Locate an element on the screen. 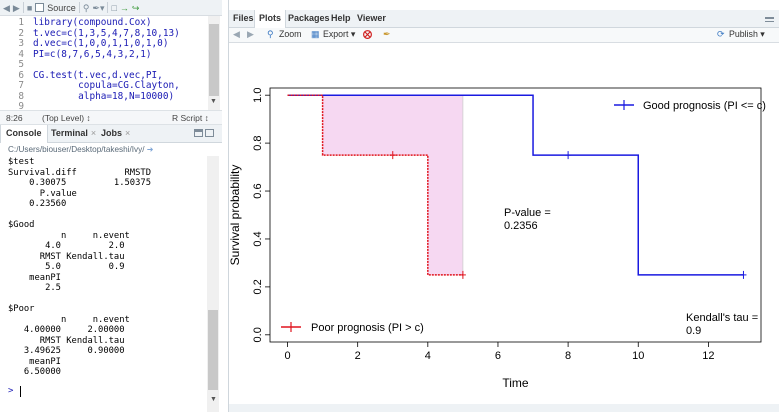  y-tick-label: 0.0 is located at coordinates (258, 334).